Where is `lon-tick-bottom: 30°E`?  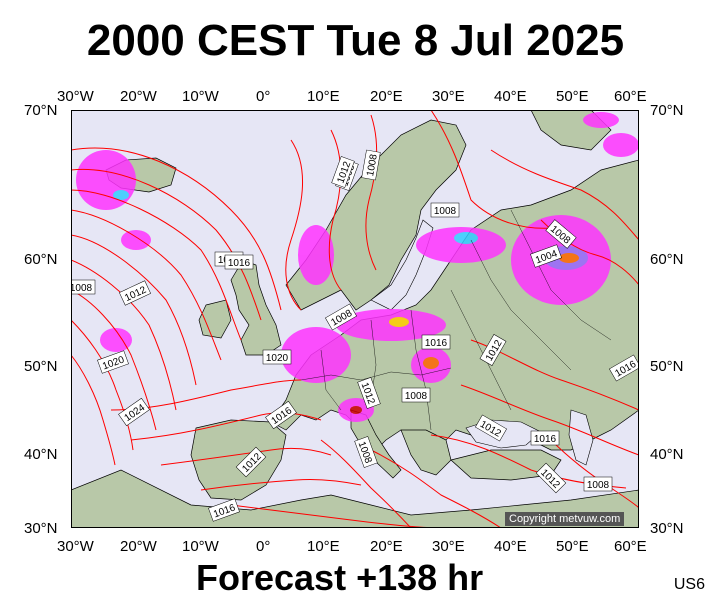 lon-tick-bottom: 30°E is located at coordinates (448, 546).